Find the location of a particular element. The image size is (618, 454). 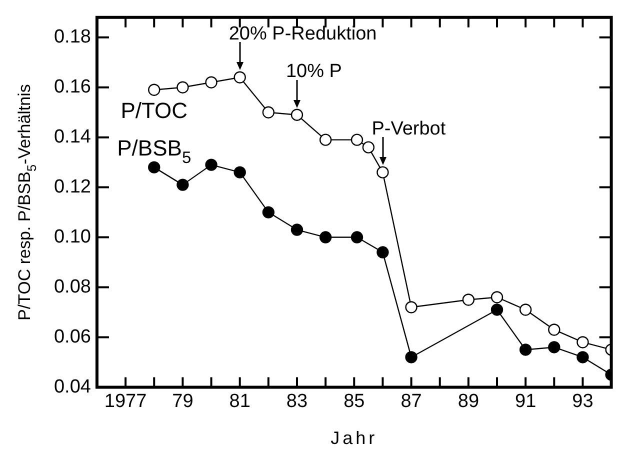

annotation: 20% P-Reduktion is located at coordinates (302, 33).